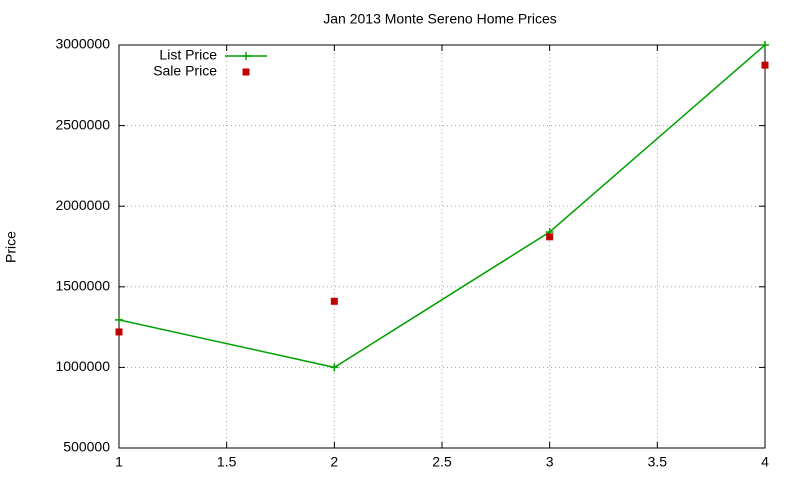 This screenshot has width=800, height=480. What do you see at coordinates (442, 462) in the screenshot?
I see `x-tick-label: 2.5` at bounding box center [442, 462].